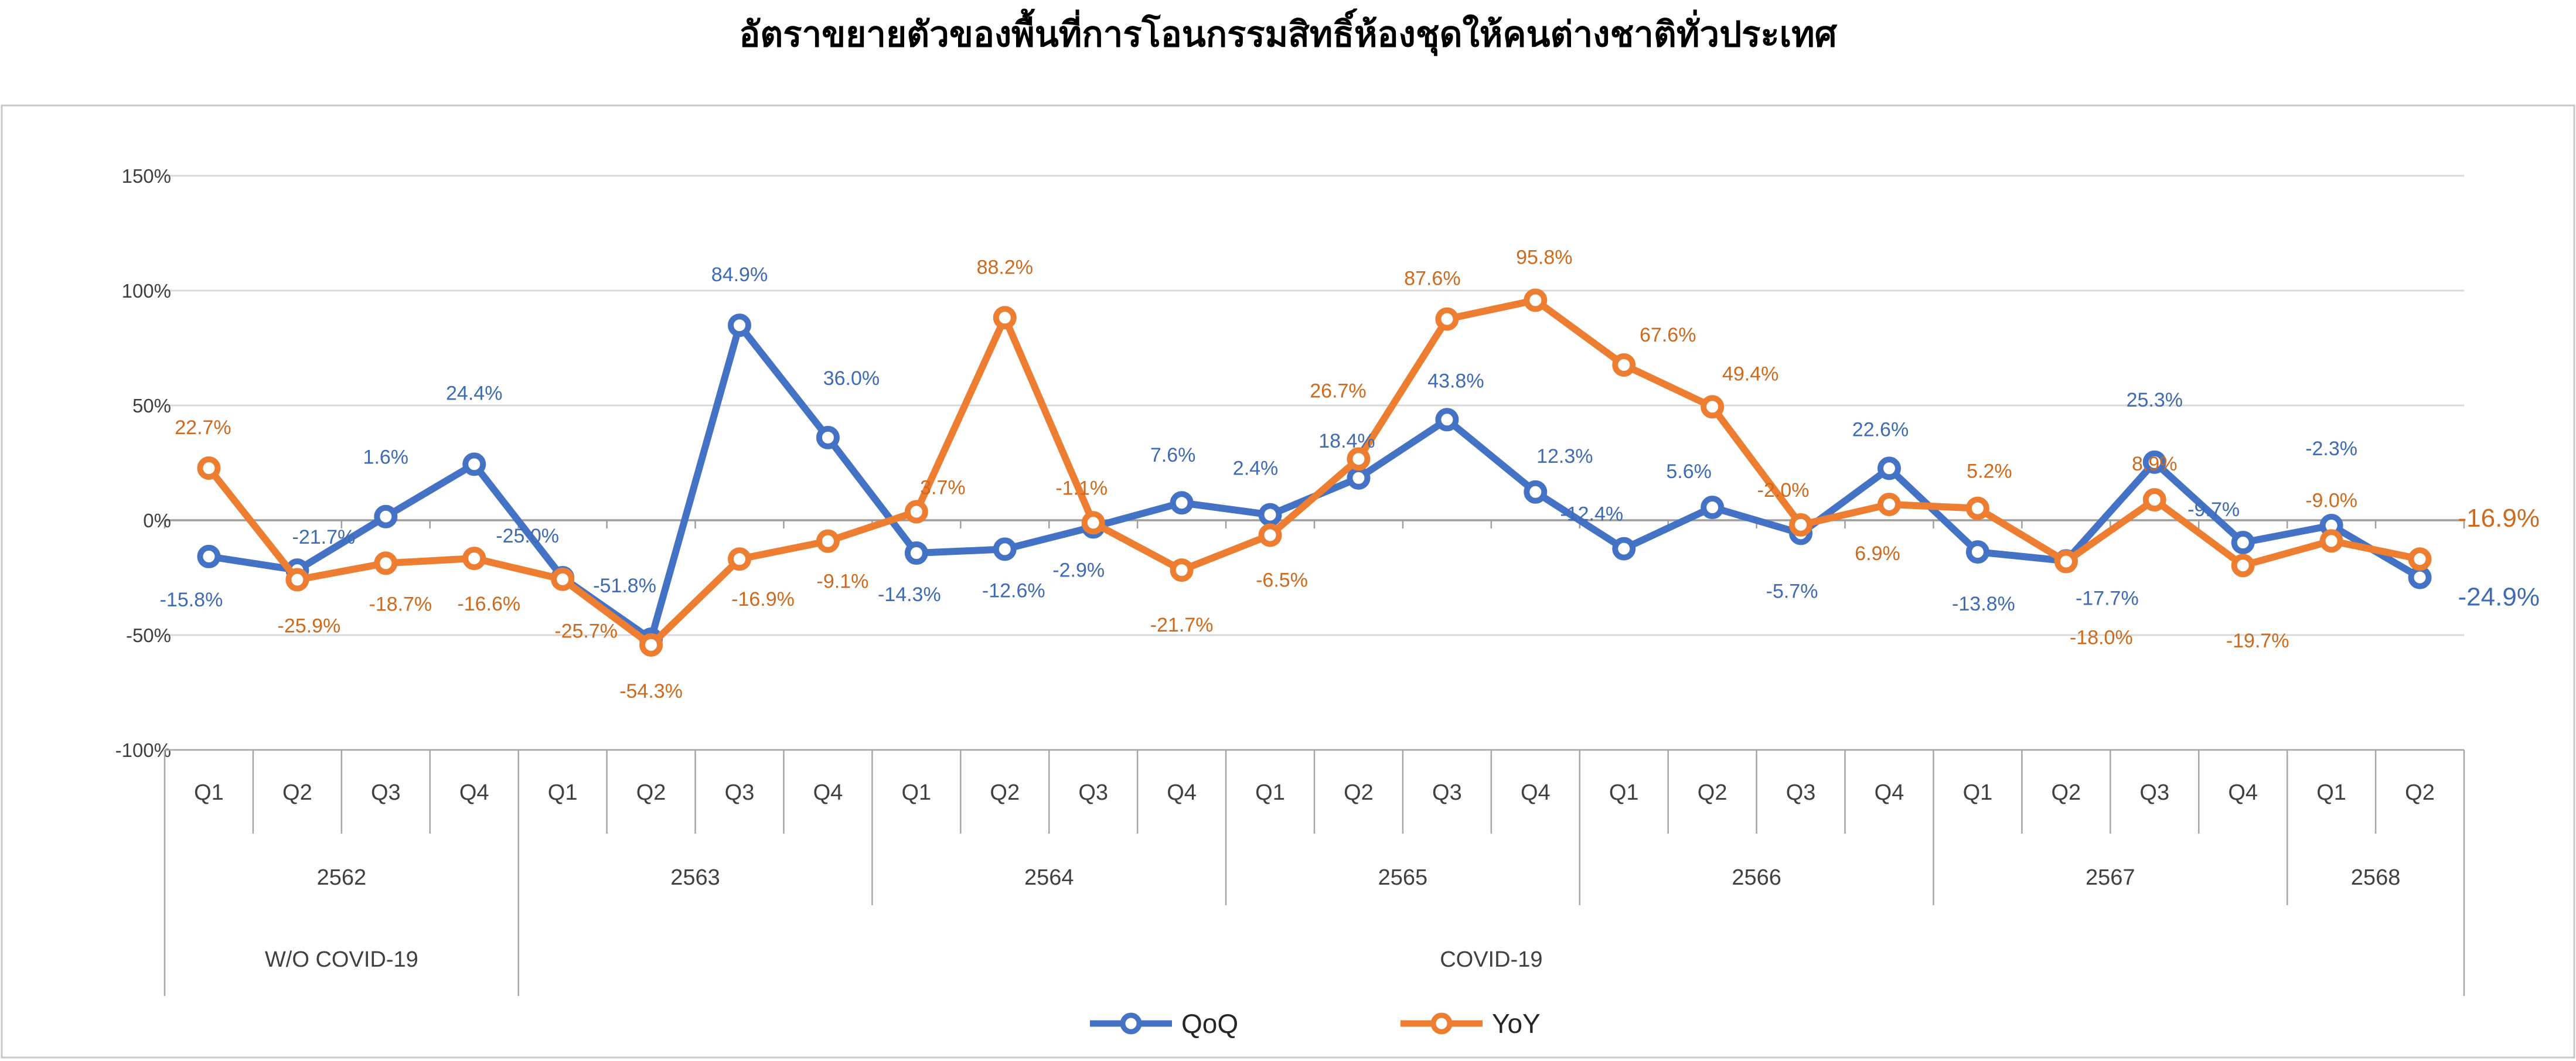  Describe the element at coordinates (1282, 580) in the screenshot. I see `point-label-yoy: -6.5%` at that location.